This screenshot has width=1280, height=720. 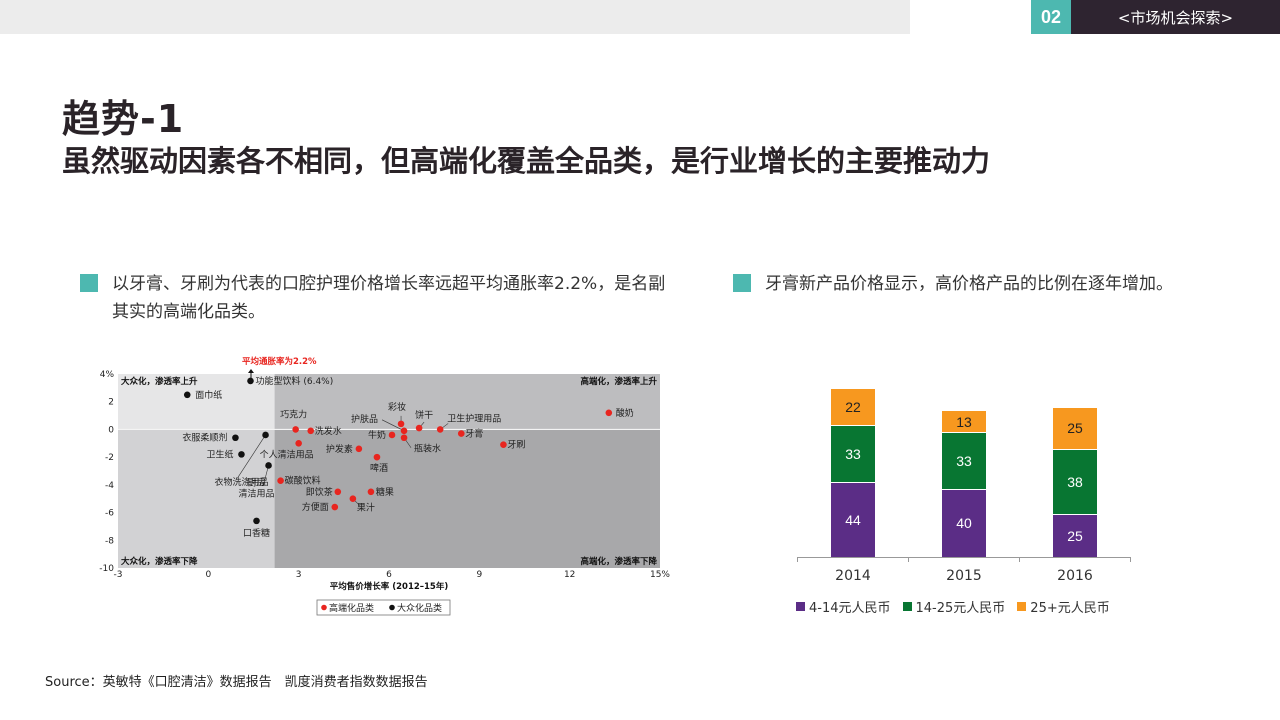 What do you see at coordinates (256, 533) in the screenshot?
I see `svg-text: 口香糖` at bounding box center [256, 533].